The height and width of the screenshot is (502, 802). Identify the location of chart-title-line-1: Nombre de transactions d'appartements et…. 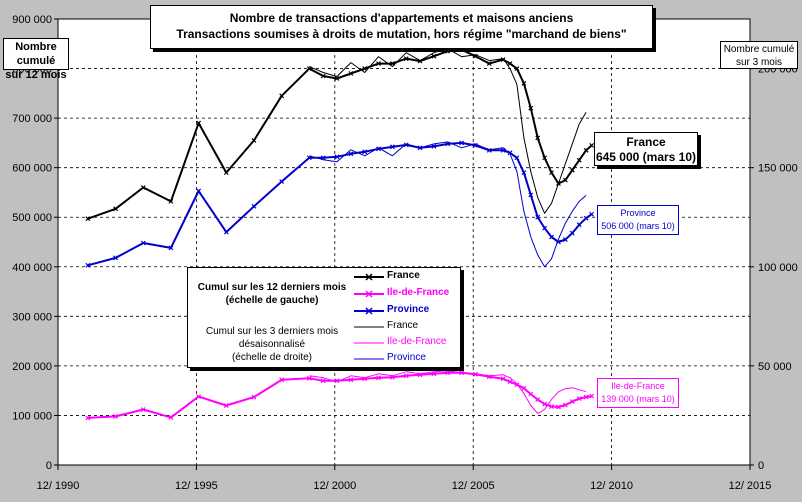
(401, 18).